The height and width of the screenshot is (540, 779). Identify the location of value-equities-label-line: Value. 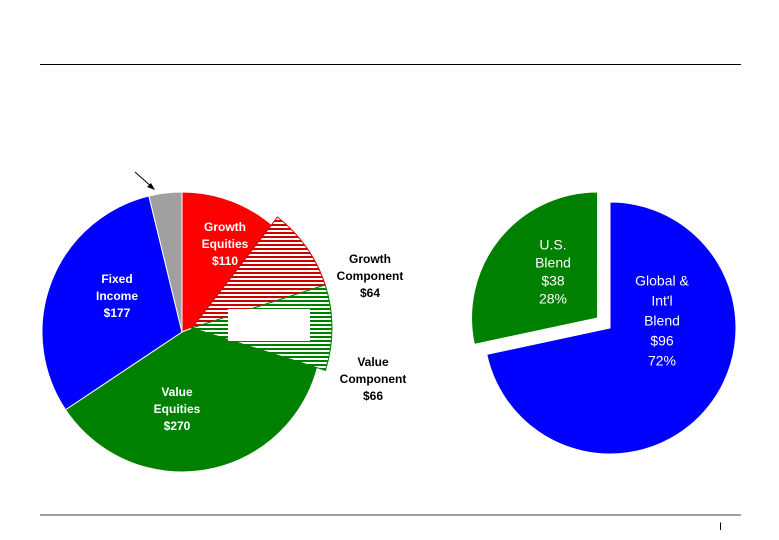
(177, 392).